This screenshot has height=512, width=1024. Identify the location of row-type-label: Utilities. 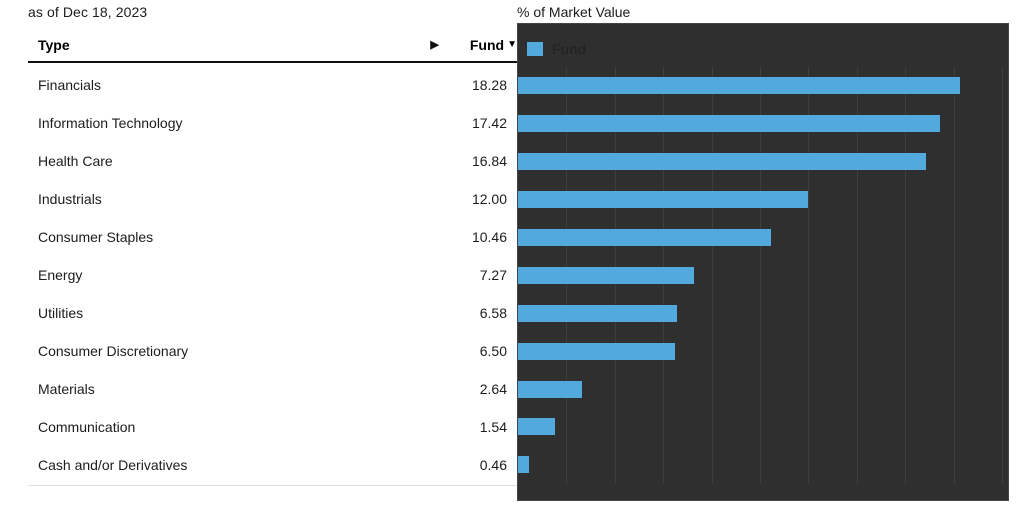
(61, 313).